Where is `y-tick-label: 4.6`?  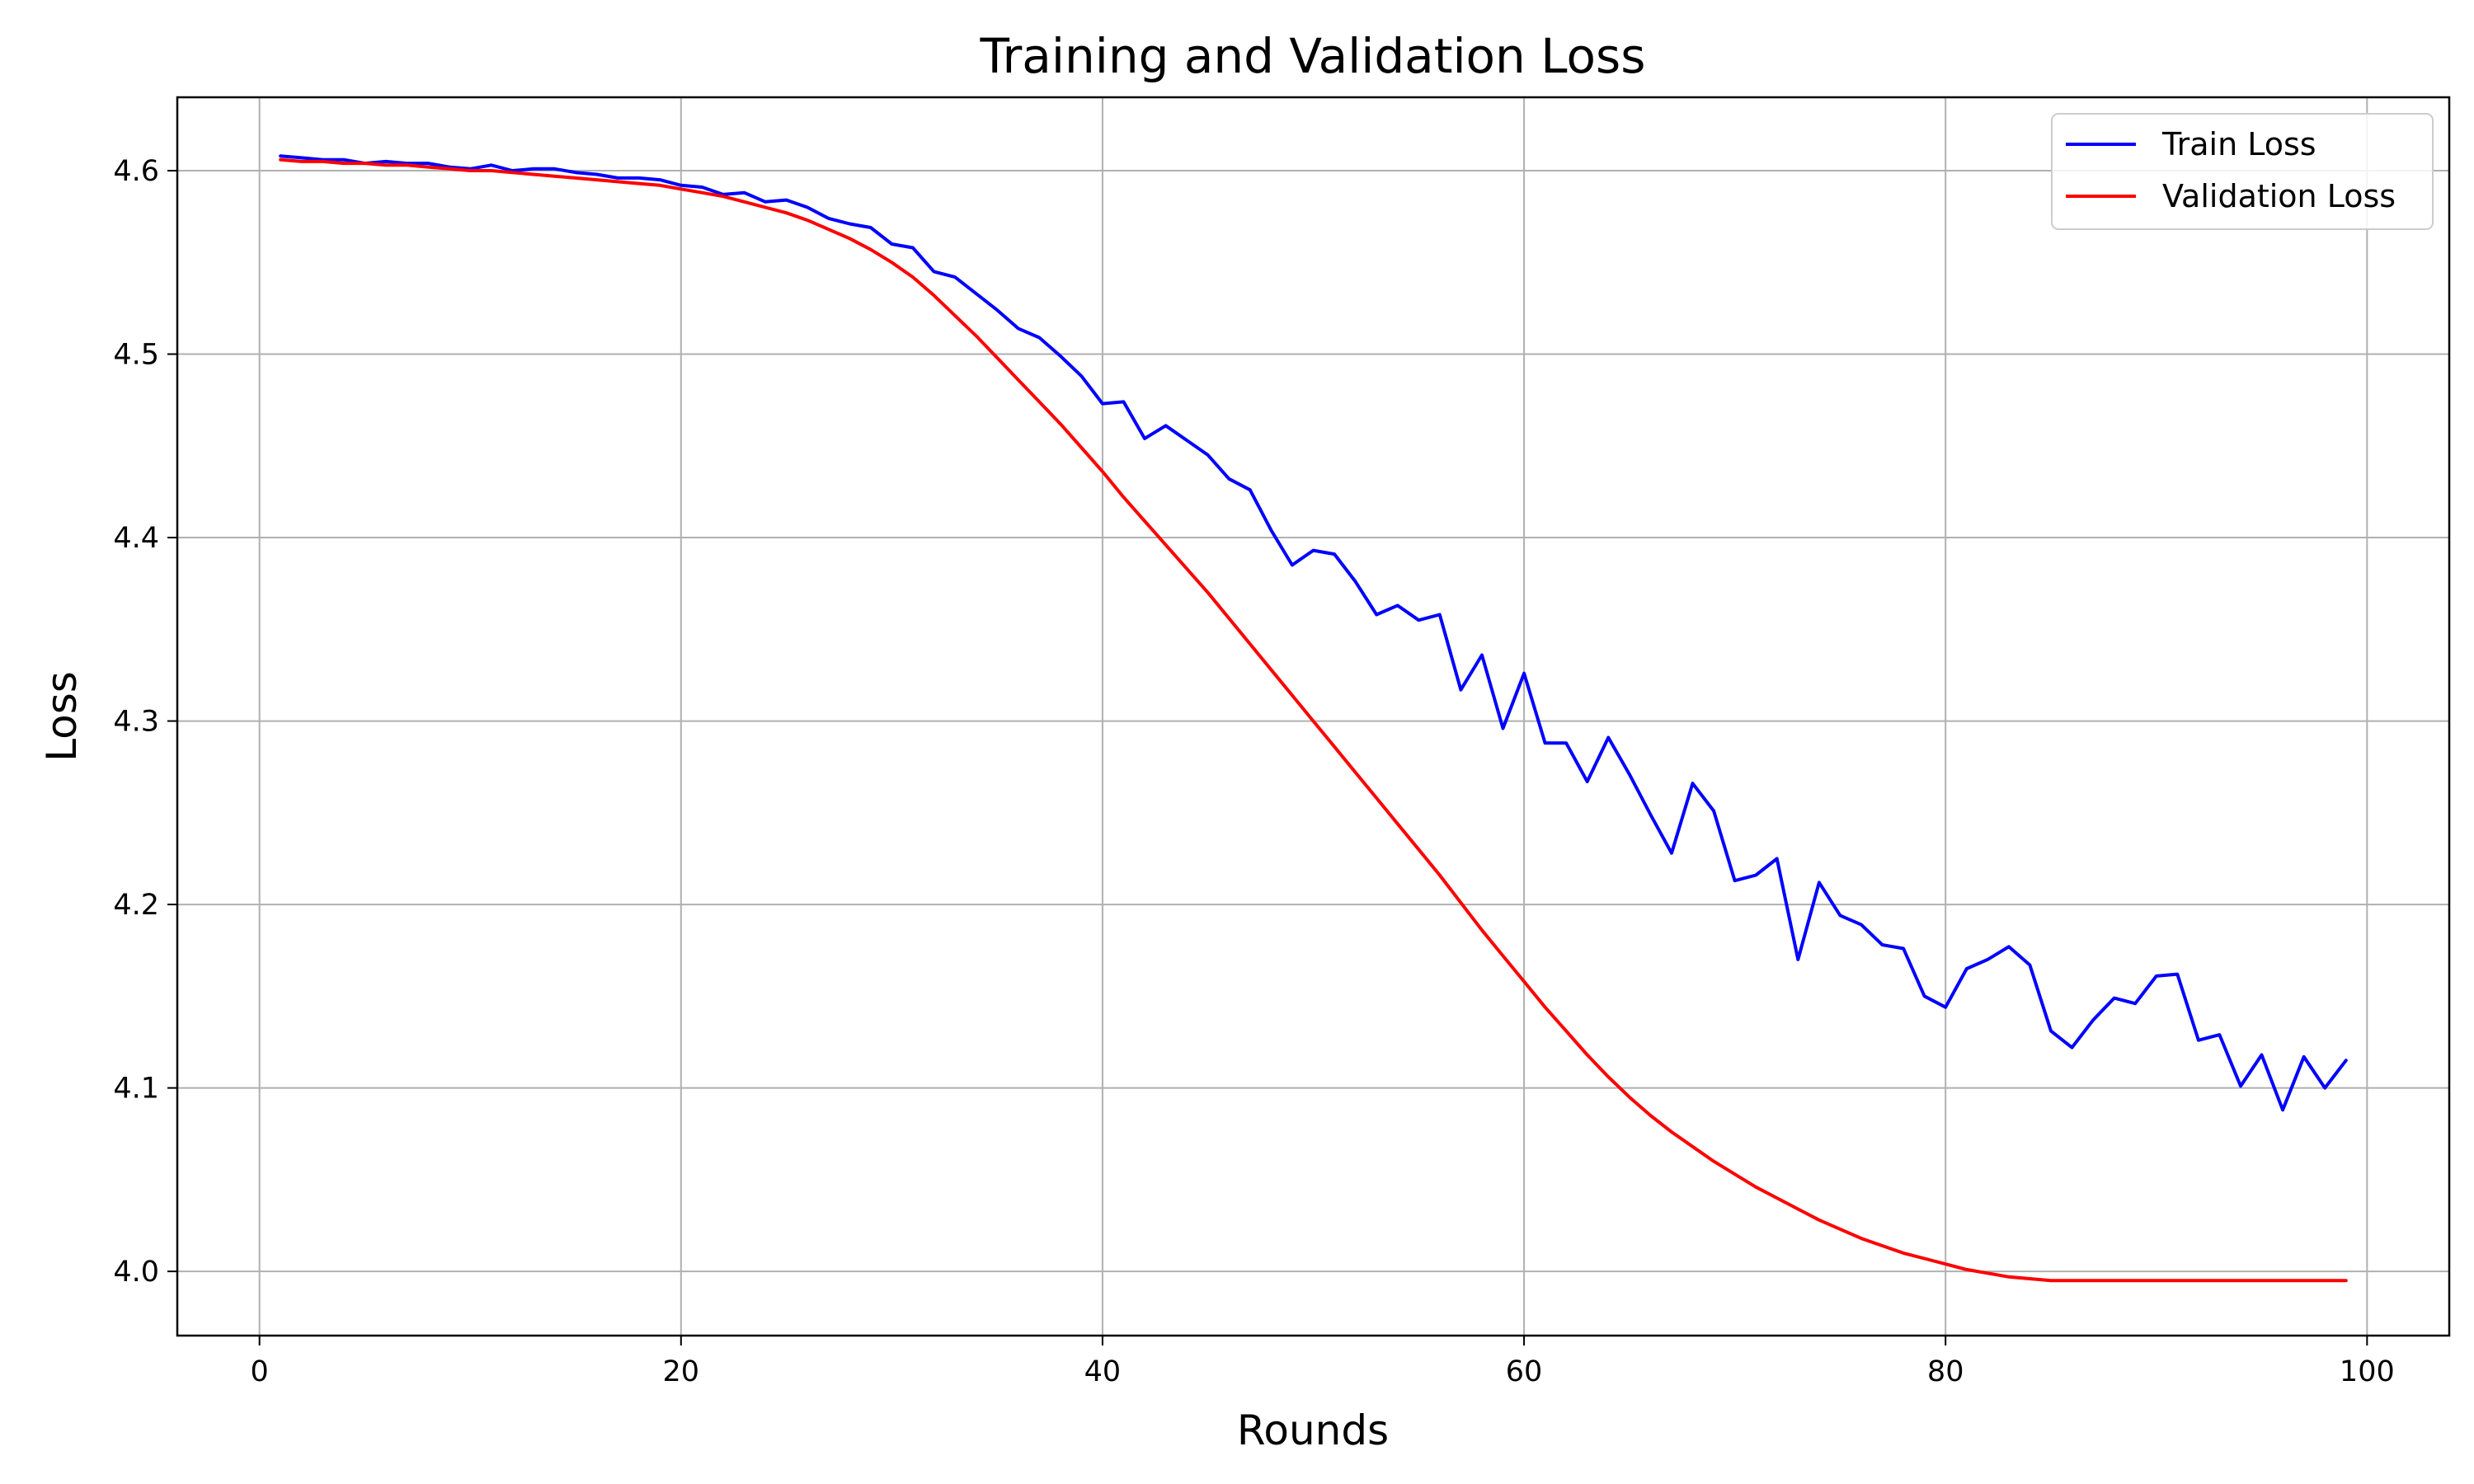 y-tick-label: 4.6 is located at coordinates (136, 171).